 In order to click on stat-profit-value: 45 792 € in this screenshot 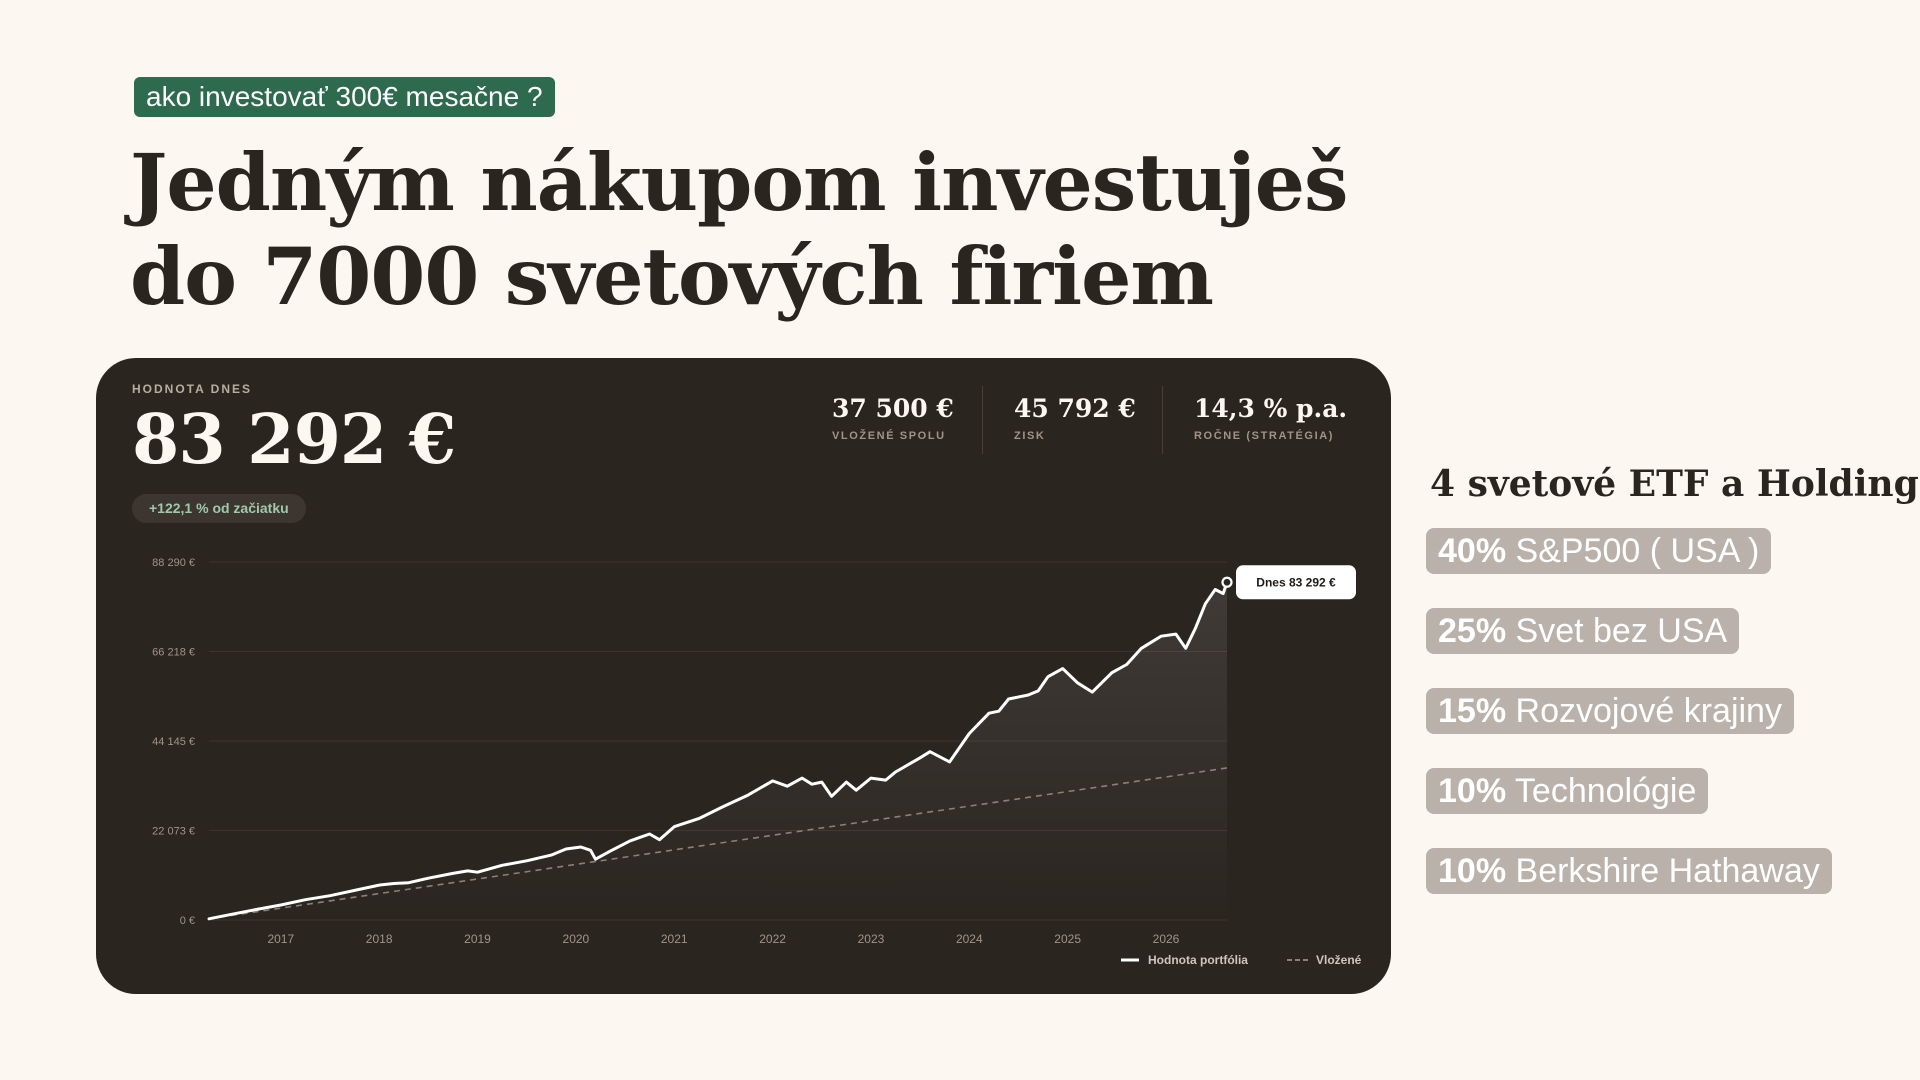, I will do `click(1075, 408)`.